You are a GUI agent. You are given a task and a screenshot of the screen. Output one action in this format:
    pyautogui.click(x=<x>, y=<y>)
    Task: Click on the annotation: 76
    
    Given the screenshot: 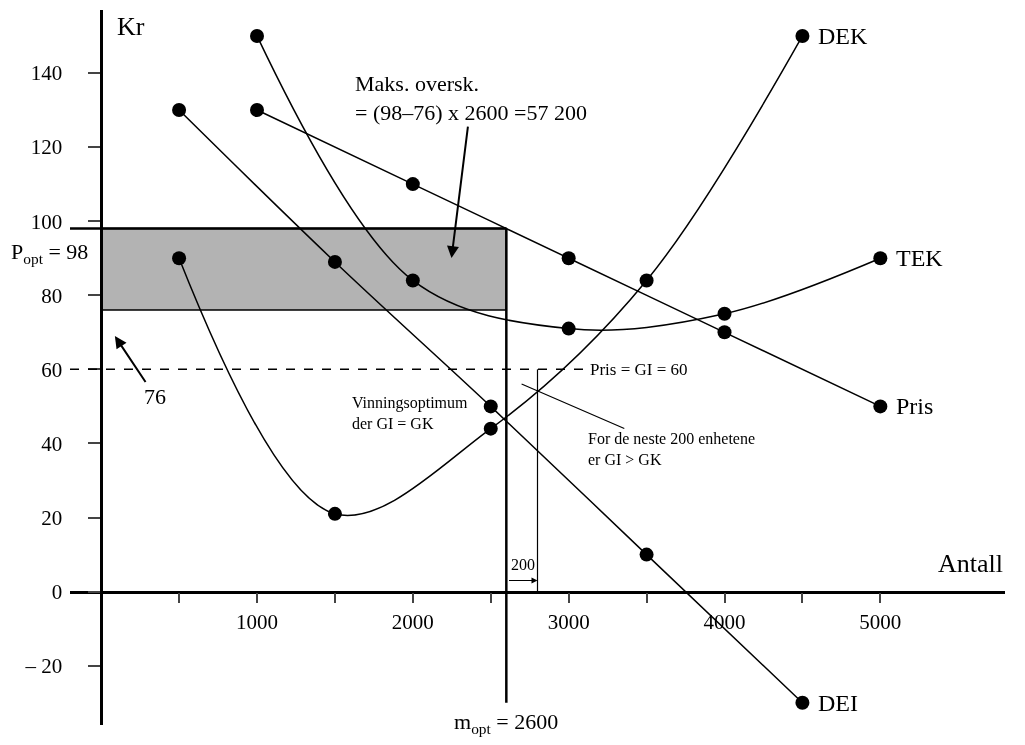 What is the action you would take?
    pyautogui.click(x=155, y=396)
    